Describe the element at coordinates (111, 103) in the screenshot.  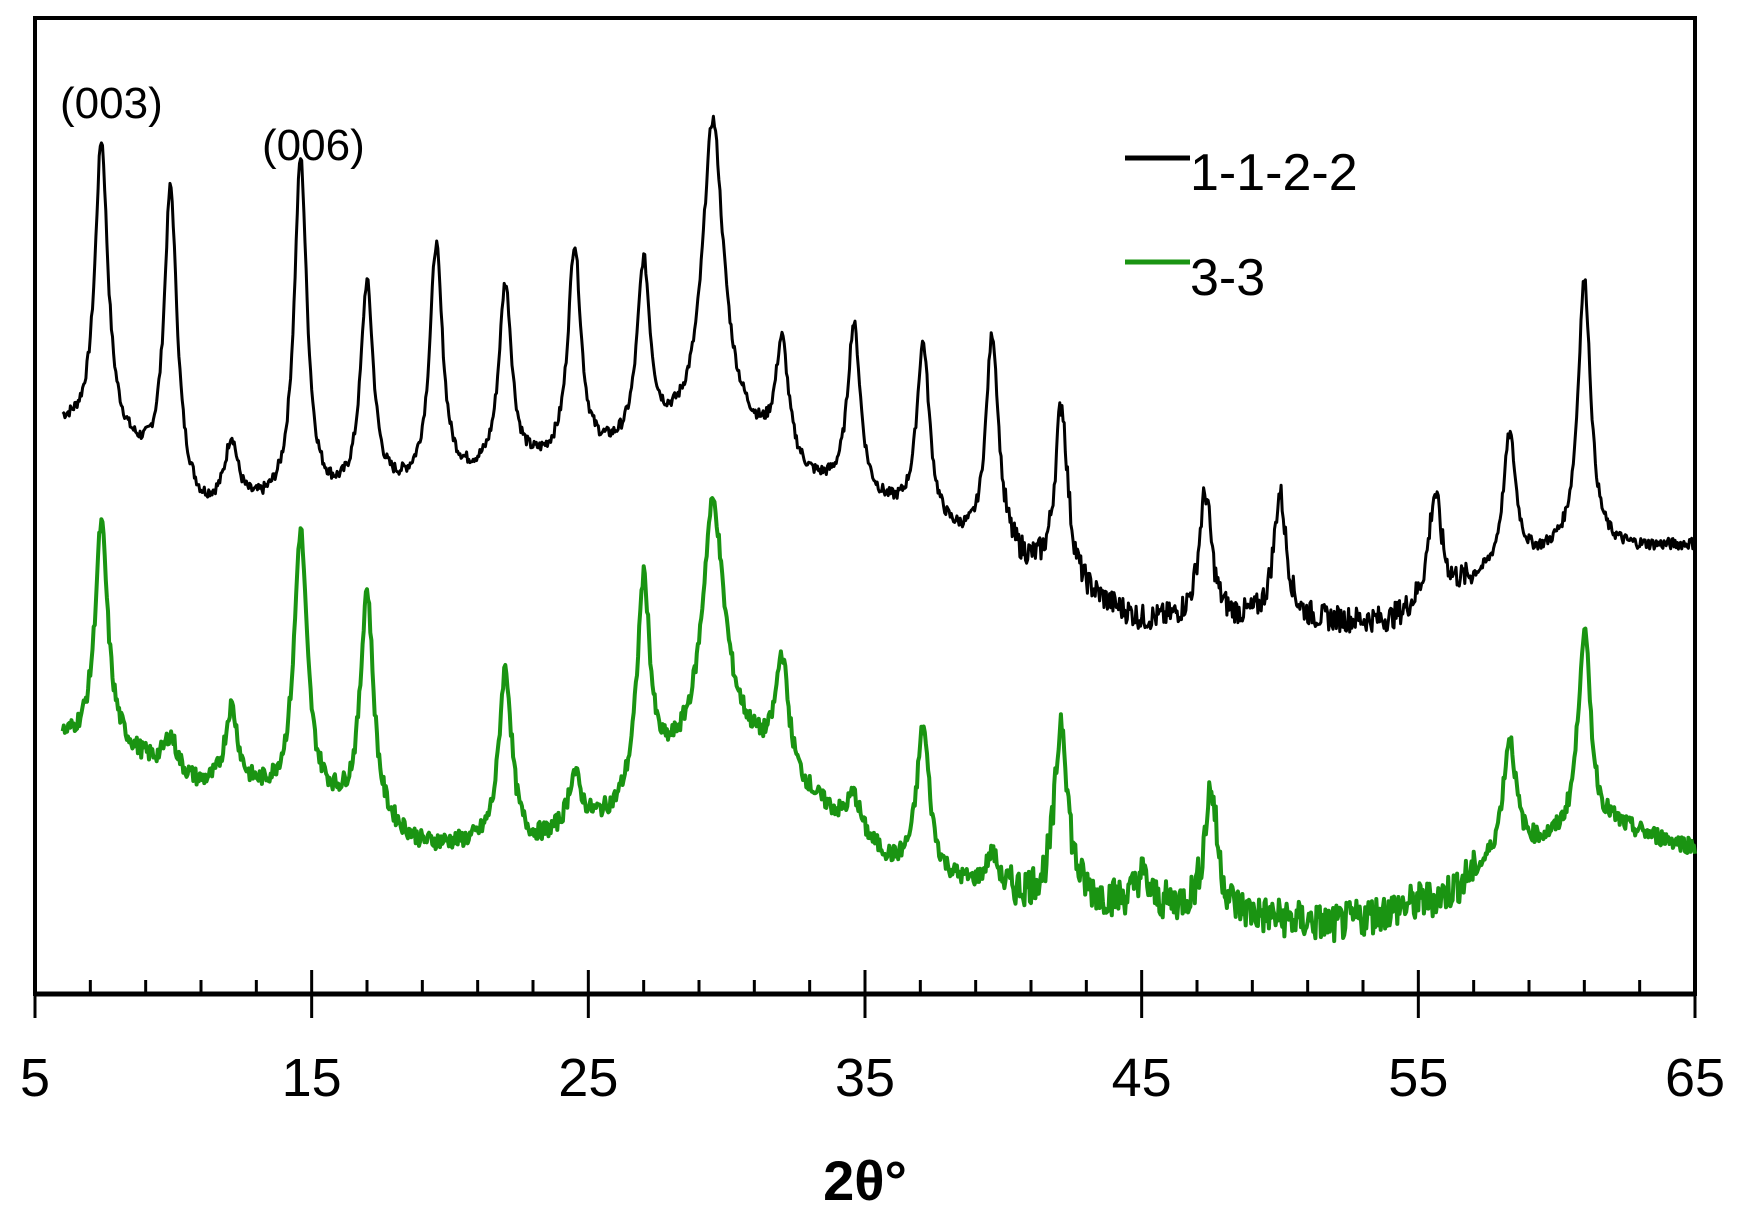
I see `peak-annotation-003: (003)` at that location.